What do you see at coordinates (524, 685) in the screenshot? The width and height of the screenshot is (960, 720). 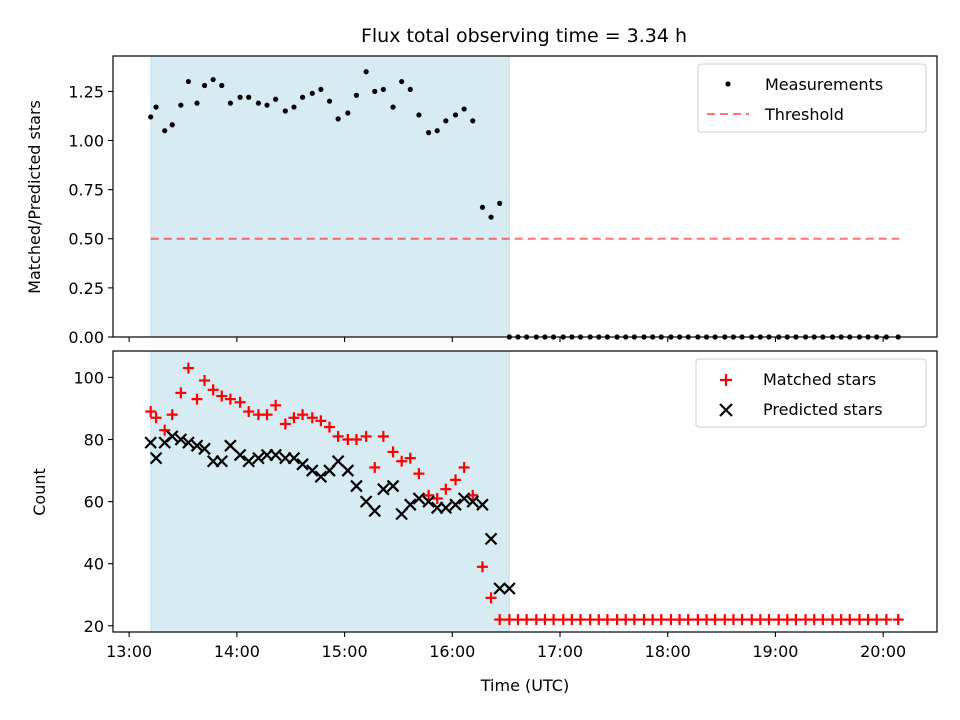 I see `x-axis-label: Time (UTC)` at bounding box center [524, 685].